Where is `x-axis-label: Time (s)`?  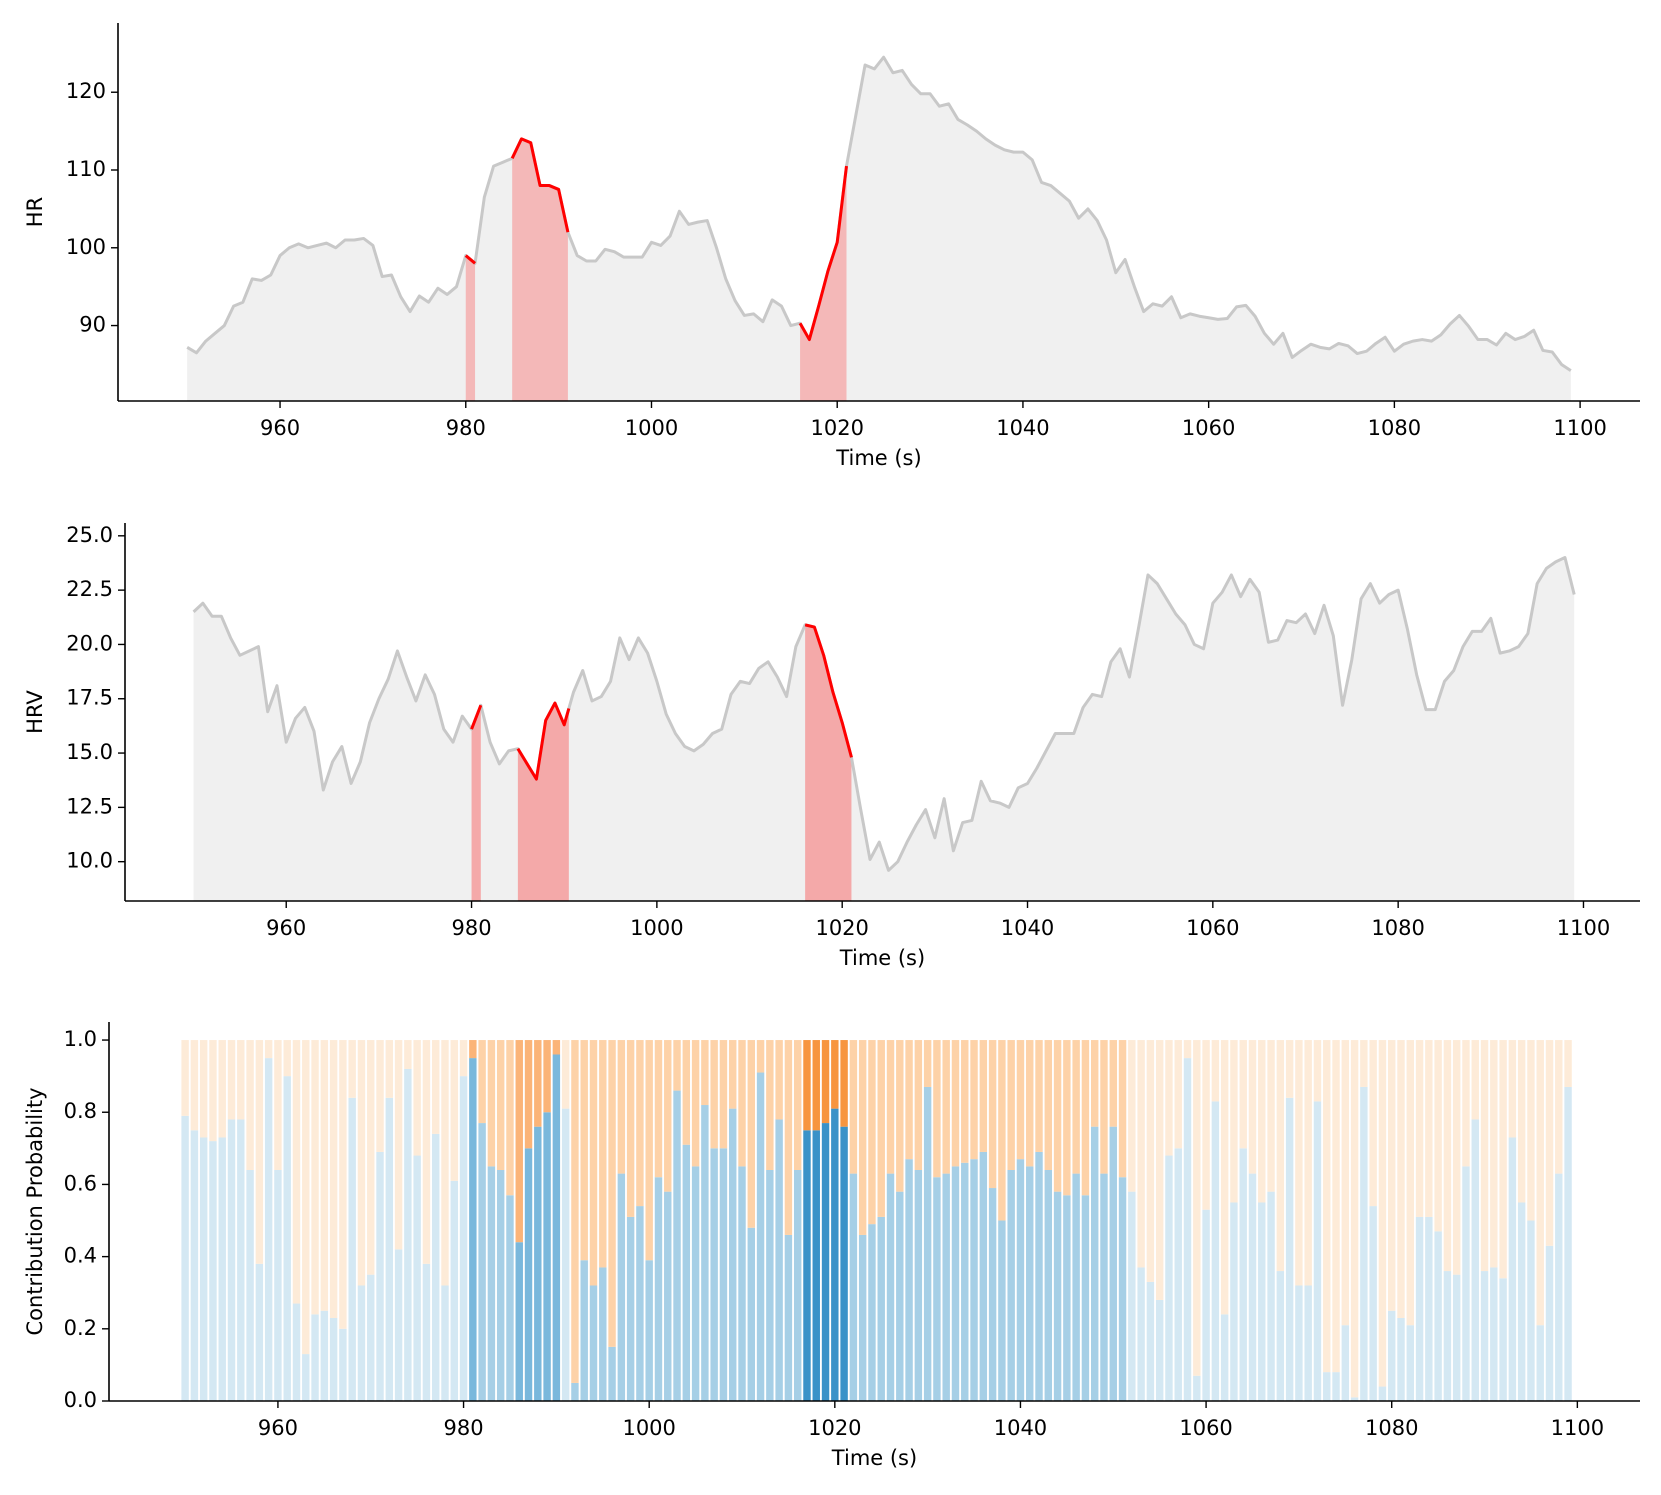 x-axis-label: Time (s) is located at coordinates (874, 1458).